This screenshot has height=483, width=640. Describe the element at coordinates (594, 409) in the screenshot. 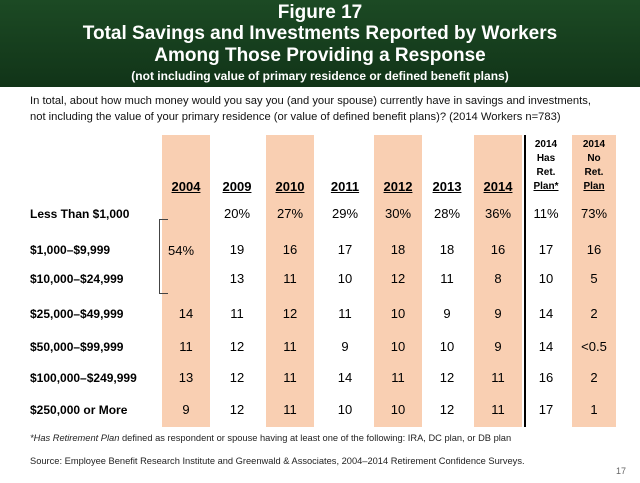

I see `table-cell: 1` at that location.